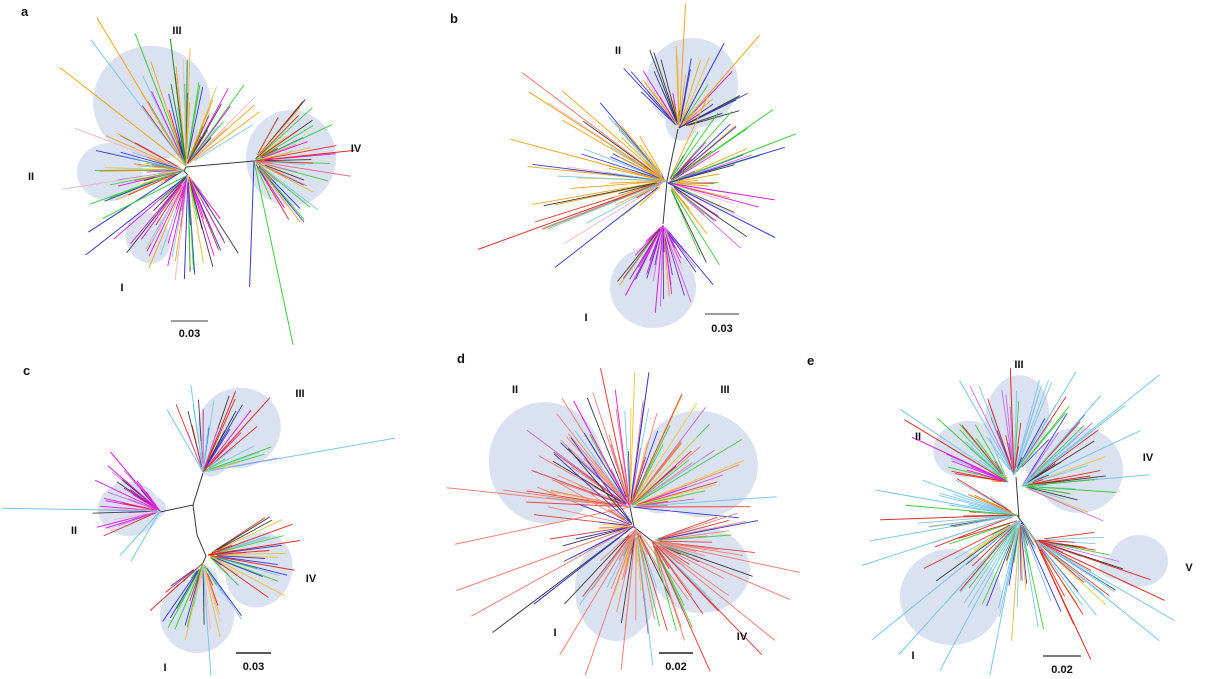 The image size is (1207, 679). What do you see at coordinates (311, 579) in the screenshot?
I see `cluster-label-c-IV: IV` at bounding box center [311, 579].